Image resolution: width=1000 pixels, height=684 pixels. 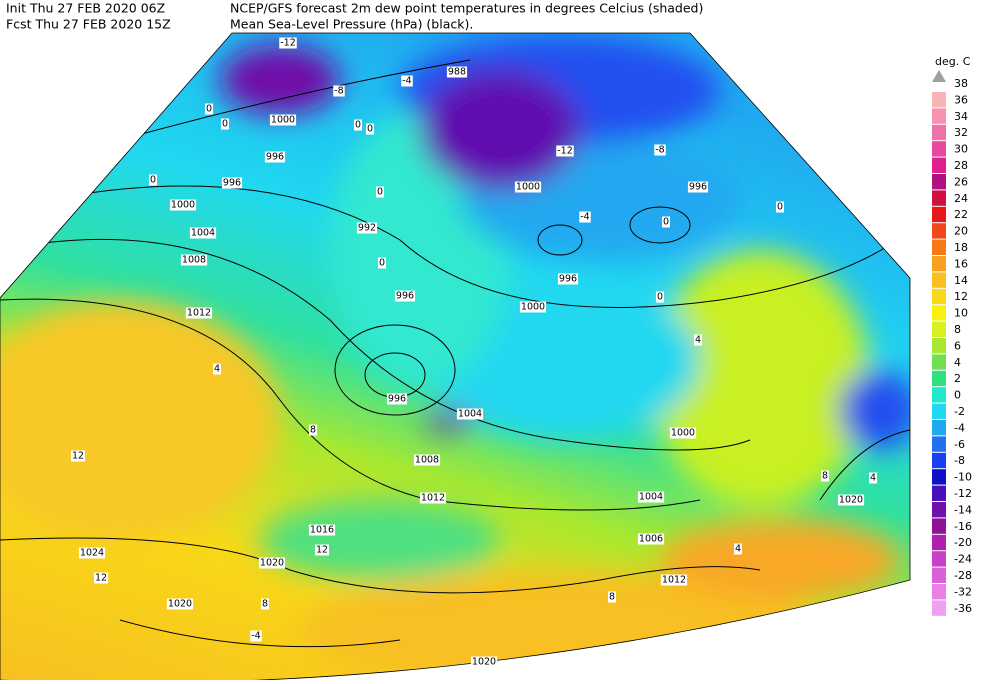 I want to click on dewpoint-label: -4, so click(x=406, y=81).